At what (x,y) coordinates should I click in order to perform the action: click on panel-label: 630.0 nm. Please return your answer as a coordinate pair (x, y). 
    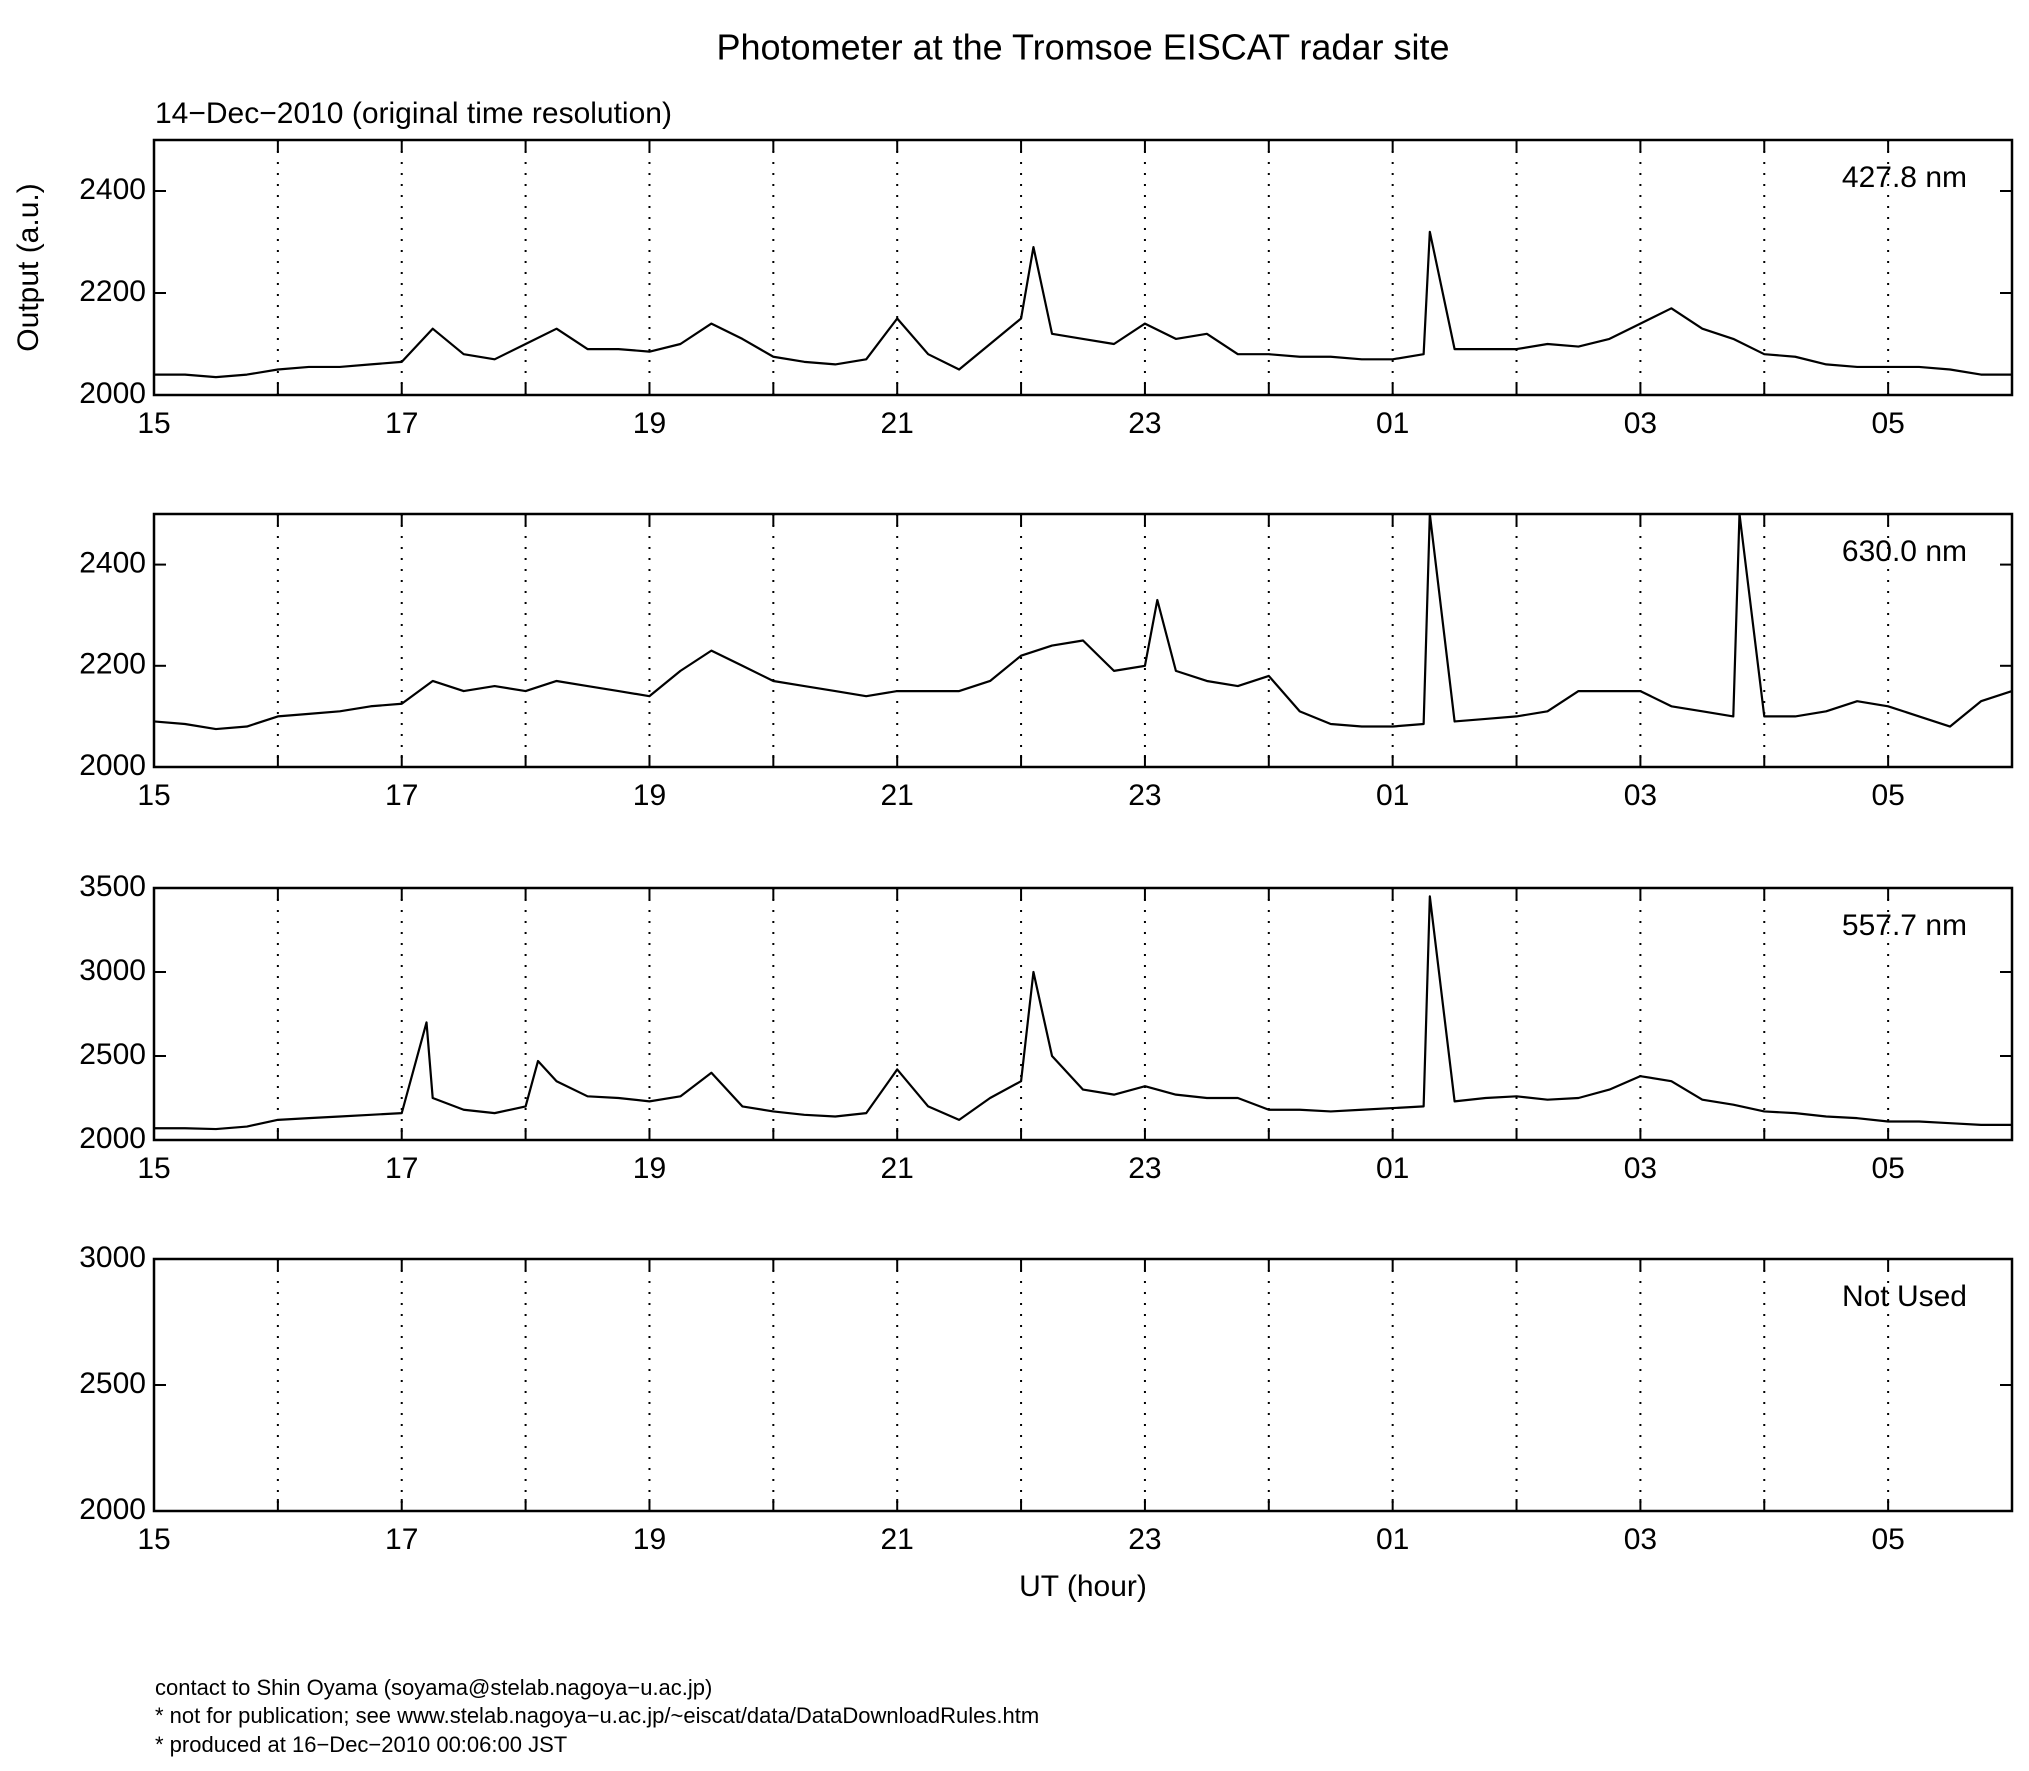
    Looking at the image, I should click on (1904, 551).